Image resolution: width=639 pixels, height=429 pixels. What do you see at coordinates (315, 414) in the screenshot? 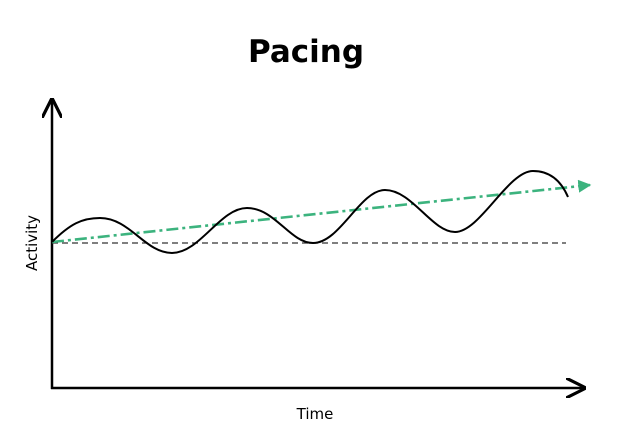
I see `x-axis-label: Time` at bounding box center [315, 414].